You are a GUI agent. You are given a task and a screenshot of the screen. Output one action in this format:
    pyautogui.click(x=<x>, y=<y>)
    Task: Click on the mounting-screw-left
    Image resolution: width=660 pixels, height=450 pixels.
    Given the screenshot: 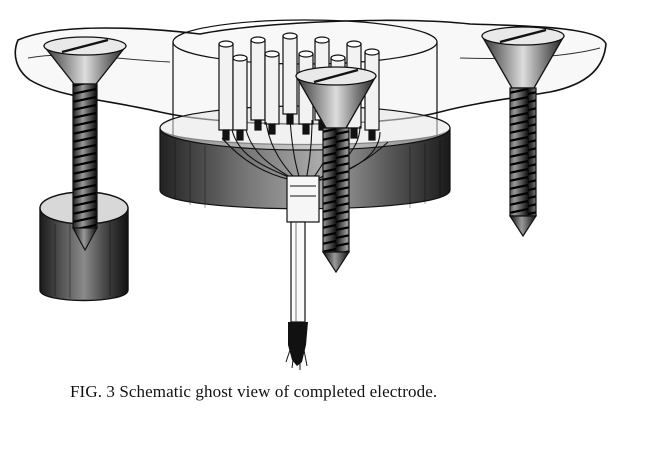 What is the action you would take?
    pyautogui.click(x=85, y=144)
    